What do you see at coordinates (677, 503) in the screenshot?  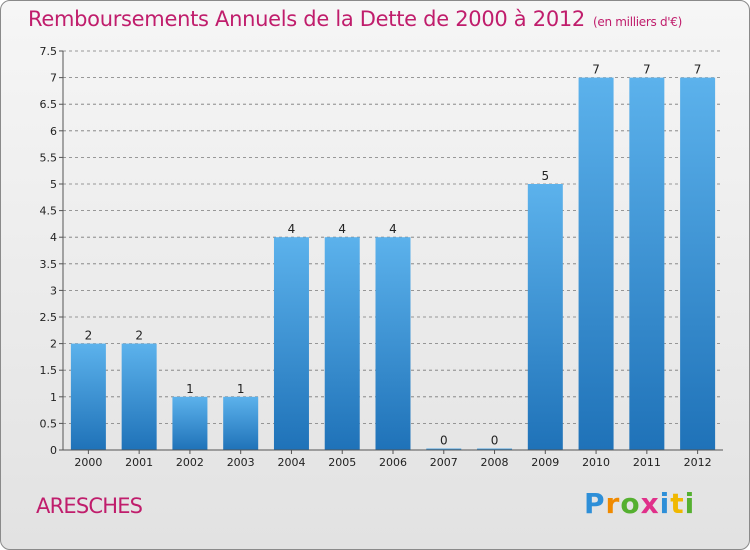 I see `logo-letter: t` at bounding box center [677, 503].